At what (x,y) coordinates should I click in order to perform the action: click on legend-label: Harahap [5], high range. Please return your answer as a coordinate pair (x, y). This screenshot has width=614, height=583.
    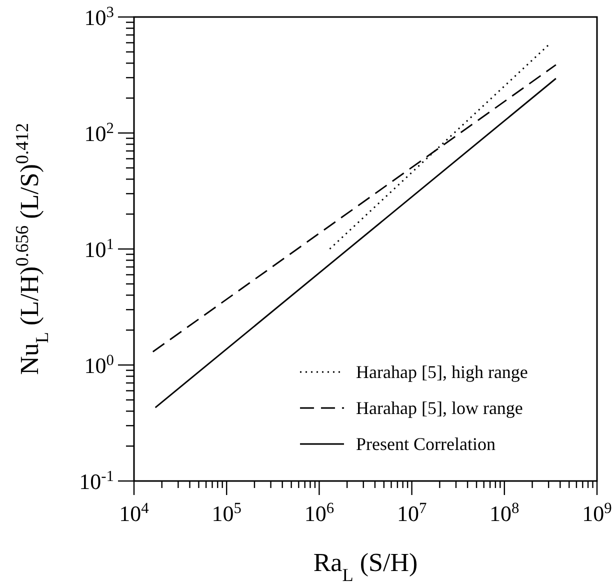
    Looking at the image, I should click on (442, 372).